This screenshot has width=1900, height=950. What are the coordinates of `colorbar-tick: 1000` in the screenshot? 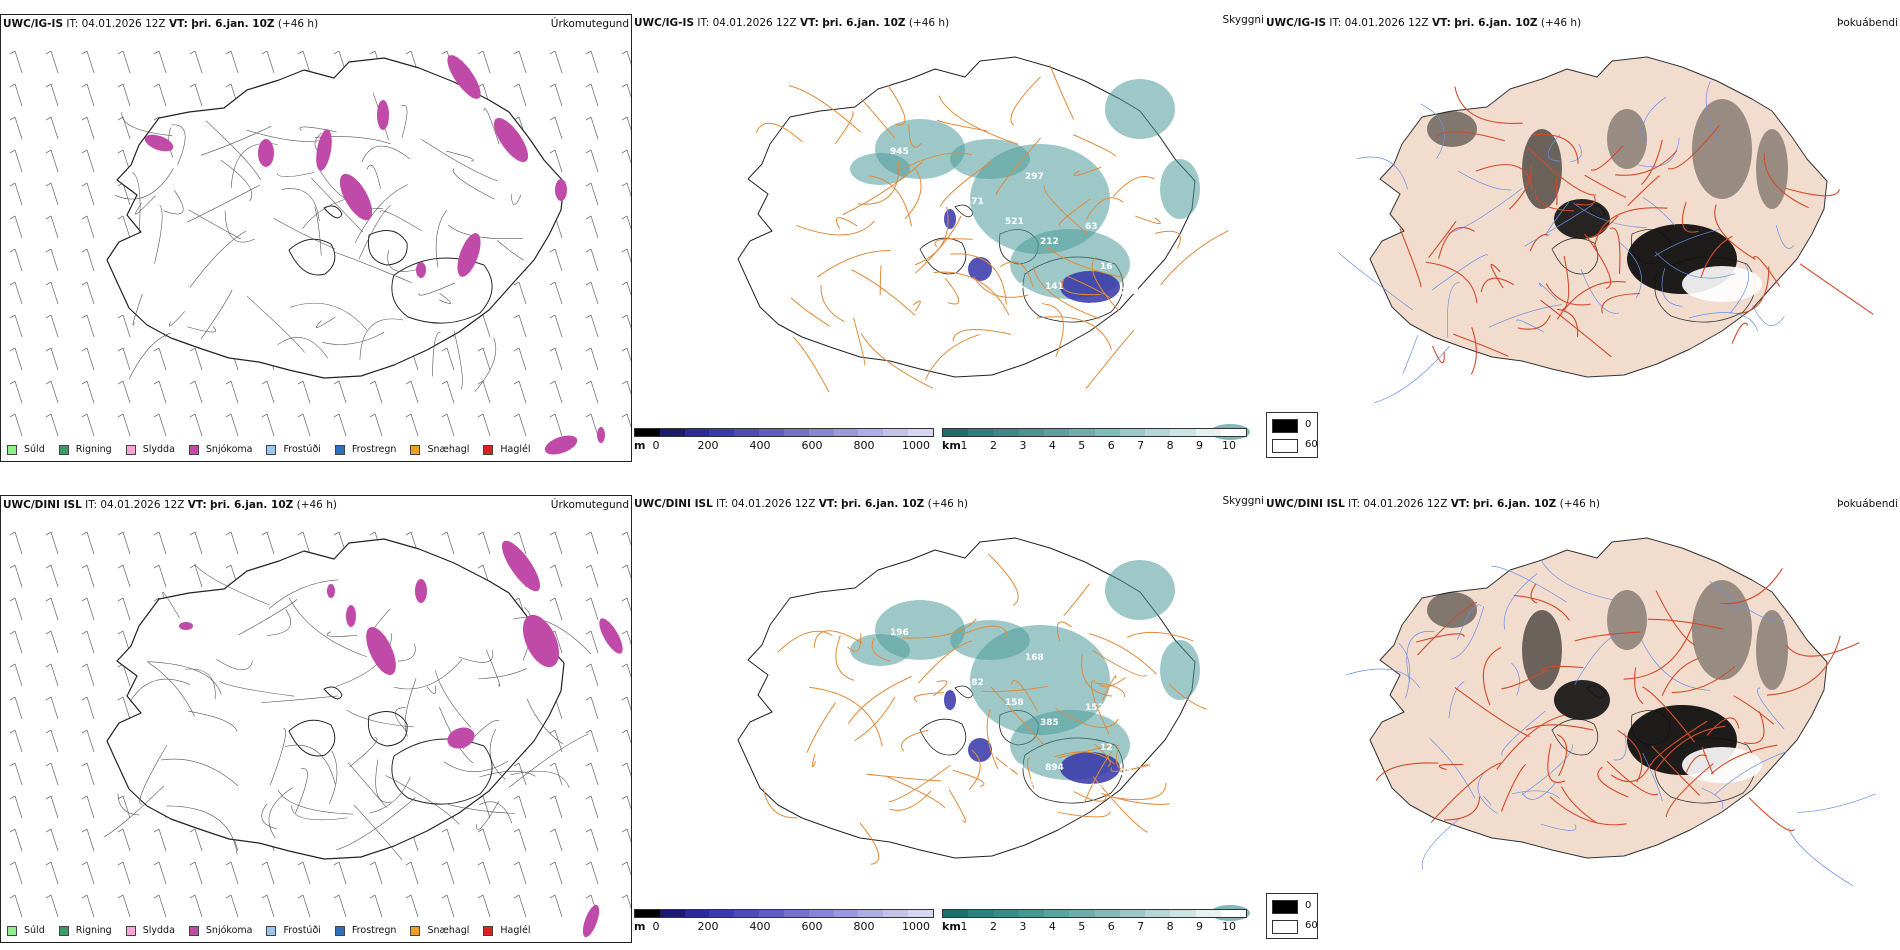 It's located at (916, 926).